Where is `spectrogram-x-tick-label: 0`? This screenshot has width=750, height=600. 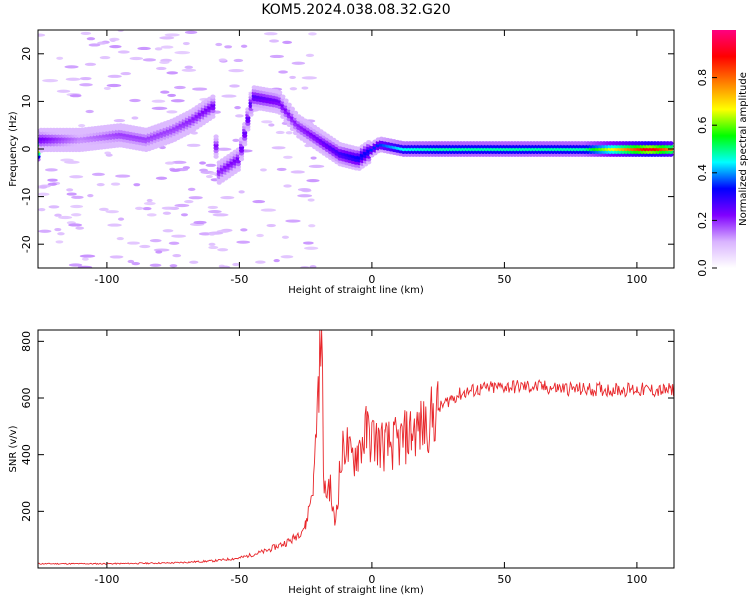 spectrogram-x-tick-label: 0 is located at coordinates (371, 279).